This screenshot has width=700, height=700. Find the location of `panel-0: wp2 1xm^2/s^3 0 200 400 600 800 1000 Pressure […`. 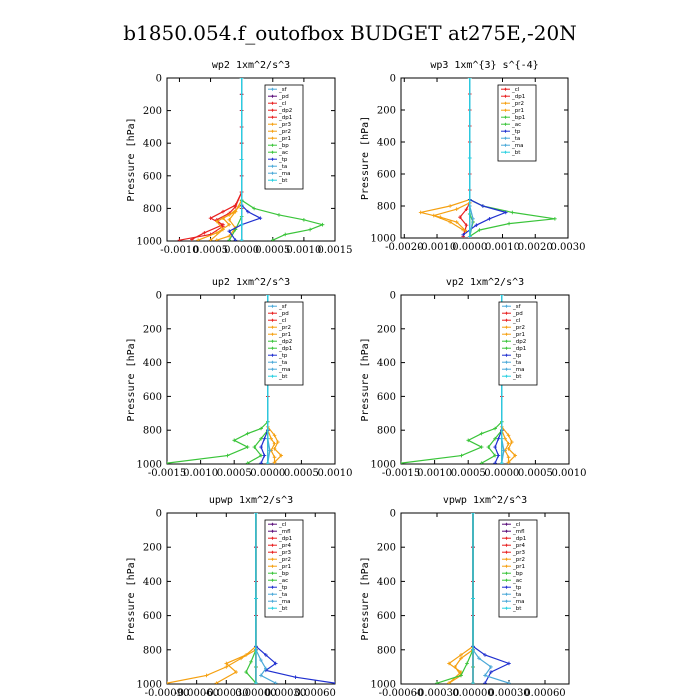

panel-0: wp2 1xm^2/s^3 0 200 400 600 800 1000 Pressure [… is located at coordinates (239, 158).